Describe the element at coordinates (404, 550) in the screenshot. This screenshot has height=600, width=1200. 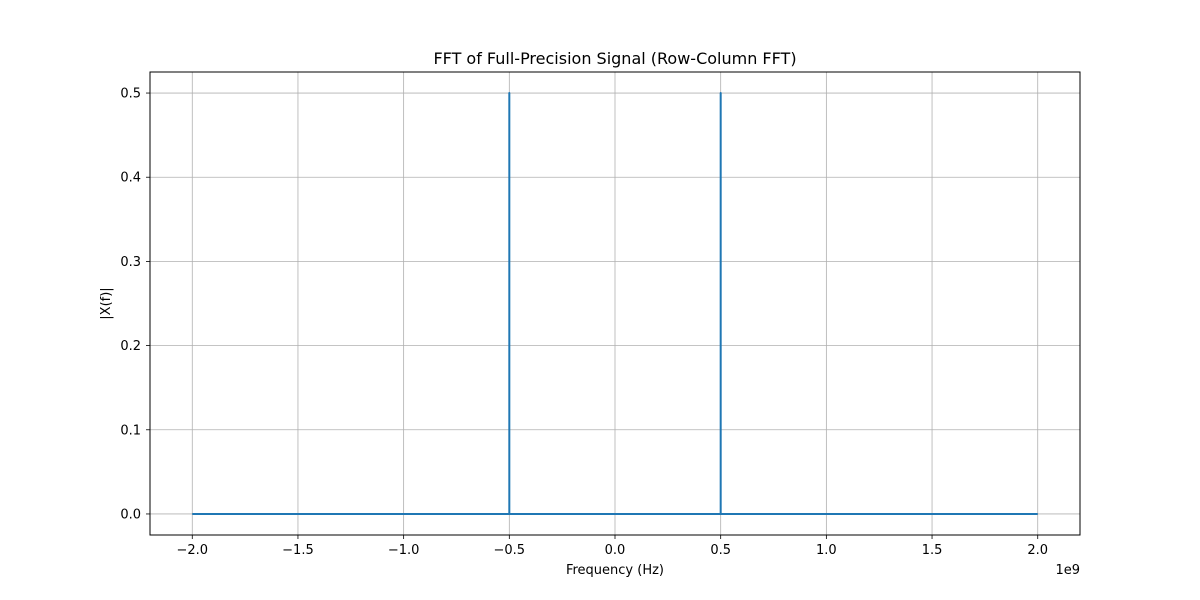
I see `x-tick-label: −1.0` at that location.